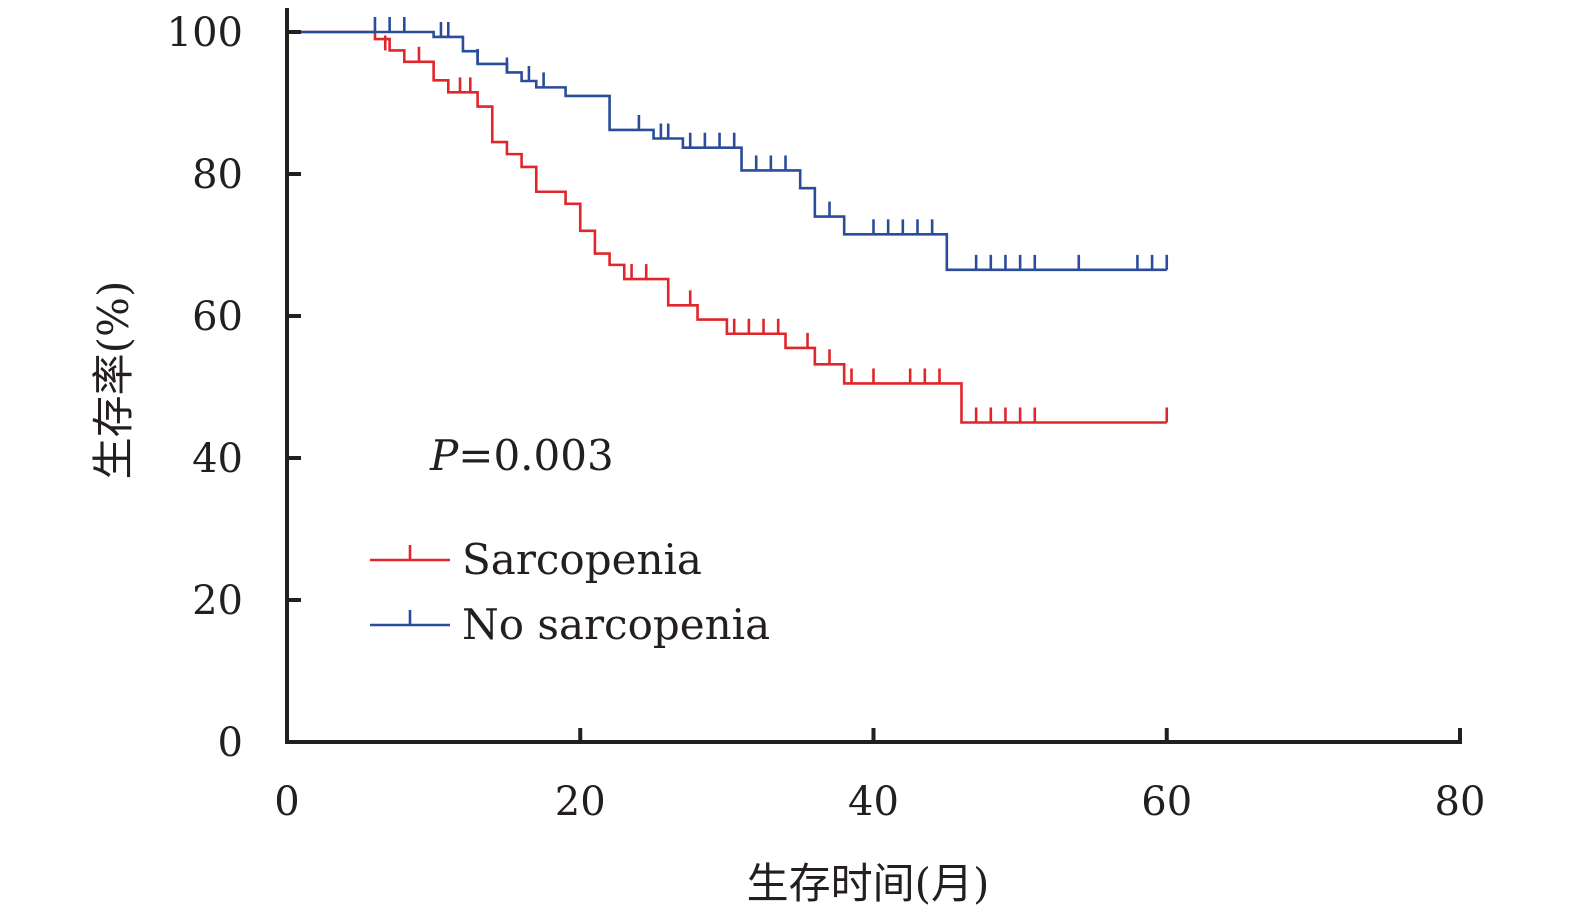 This screenshot has height=922, width=1575. I want to click on x-tick-label: 20, so click(580, 802).